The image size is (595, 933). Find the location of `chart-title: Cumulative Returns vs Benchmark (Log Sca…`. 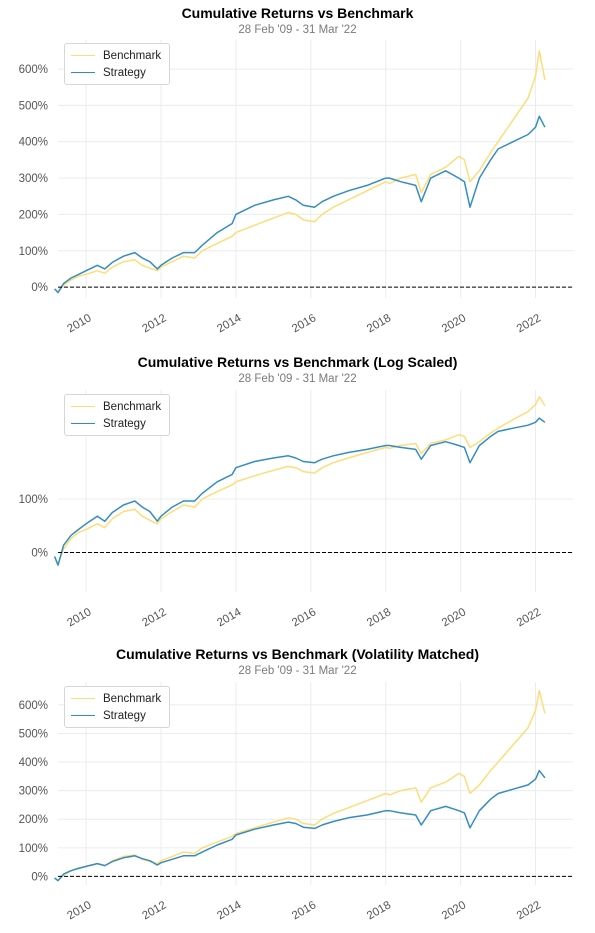

chart-title: Cumulative Returns vs Benchmark (Log Sca… is located at coordinates (297, 362).